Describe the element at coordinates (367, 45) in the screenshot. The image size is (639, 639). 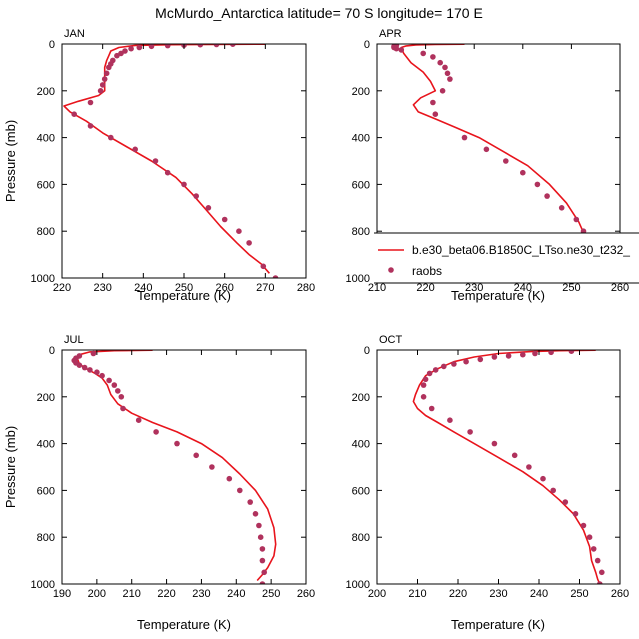
I see `y-tick-label: 0` at that location.